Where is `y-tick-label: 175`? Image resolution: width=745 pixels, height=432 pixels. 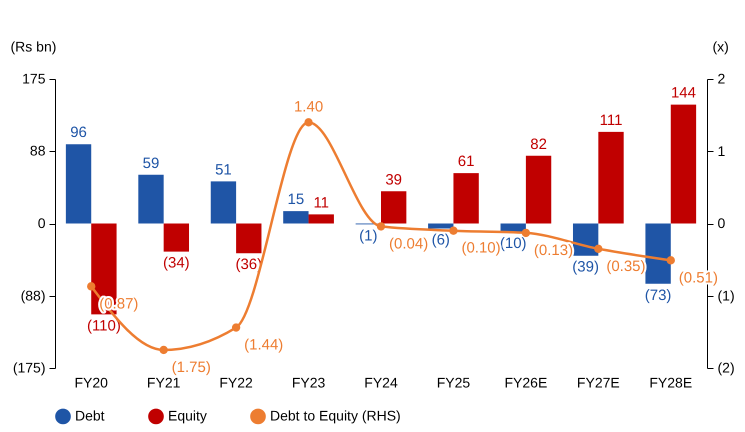
y-tick-label: 175 is located at coordinates (34, 78).